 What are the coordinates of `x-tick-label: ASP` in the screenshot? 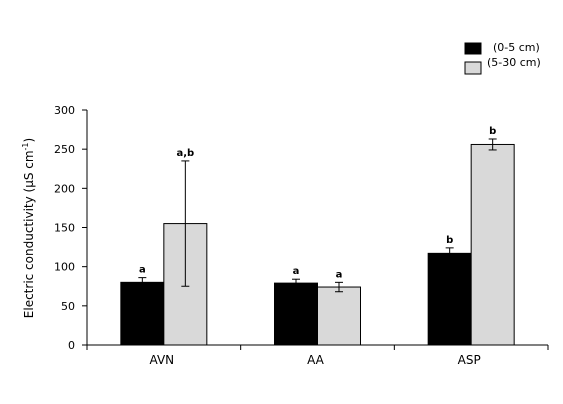 It's located at (469, 360).